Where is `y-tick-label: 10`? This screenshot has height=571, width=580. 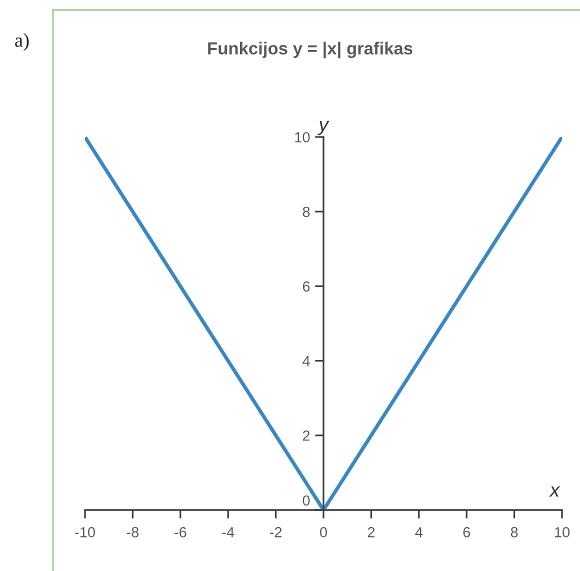 y-tick-label: 10 is located at coordinates (302, 137).